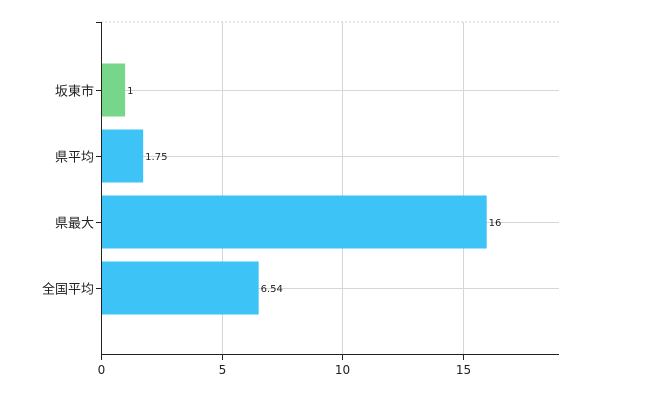 Image resolution: width=650 pixels, height=400 pixels. What do you see at coordinates (272, 289) in the screenshot?
I see `data-label-4: 6.54` at bounding box center [272, 289].